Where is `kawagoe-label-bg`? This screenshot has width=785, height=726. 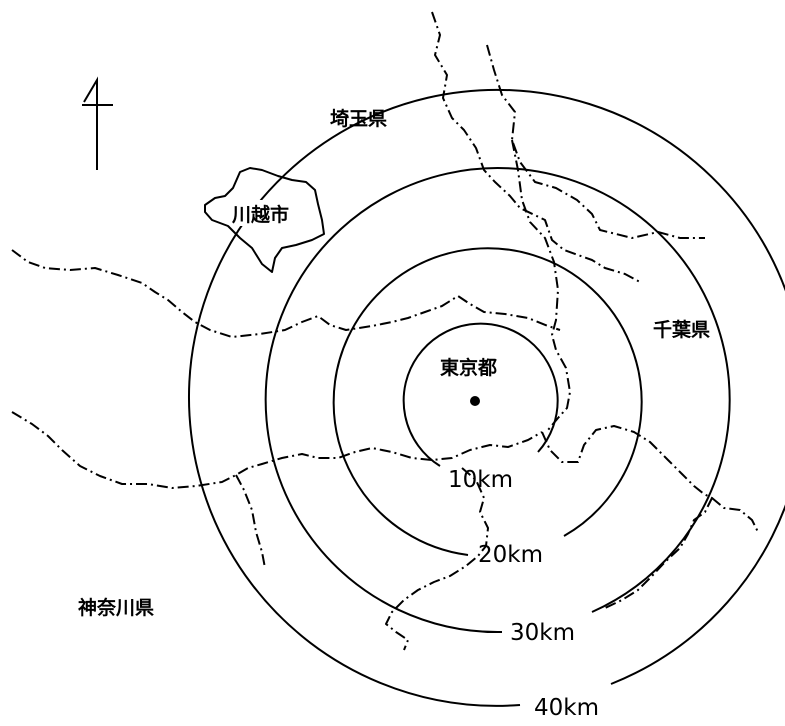
kawagoe-label-bg is located at coordinates (267, 213).